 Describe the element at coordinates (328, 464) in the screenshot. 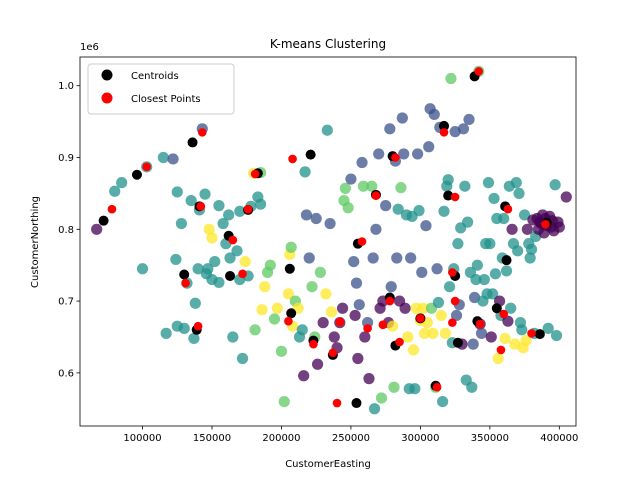

I see `x-axis-label: CustomerEasting` at that location.